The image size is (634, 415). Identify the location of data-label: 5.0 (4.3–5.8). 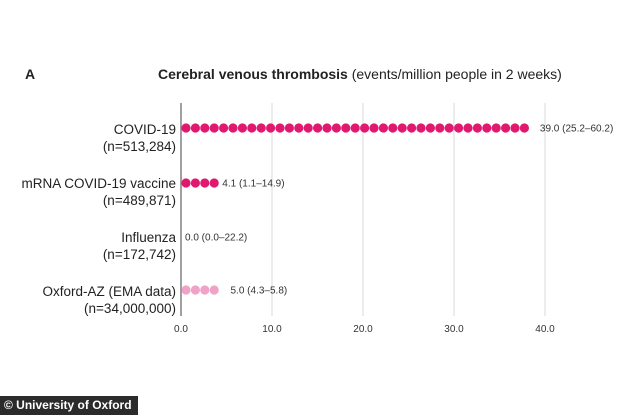
(259, 291).